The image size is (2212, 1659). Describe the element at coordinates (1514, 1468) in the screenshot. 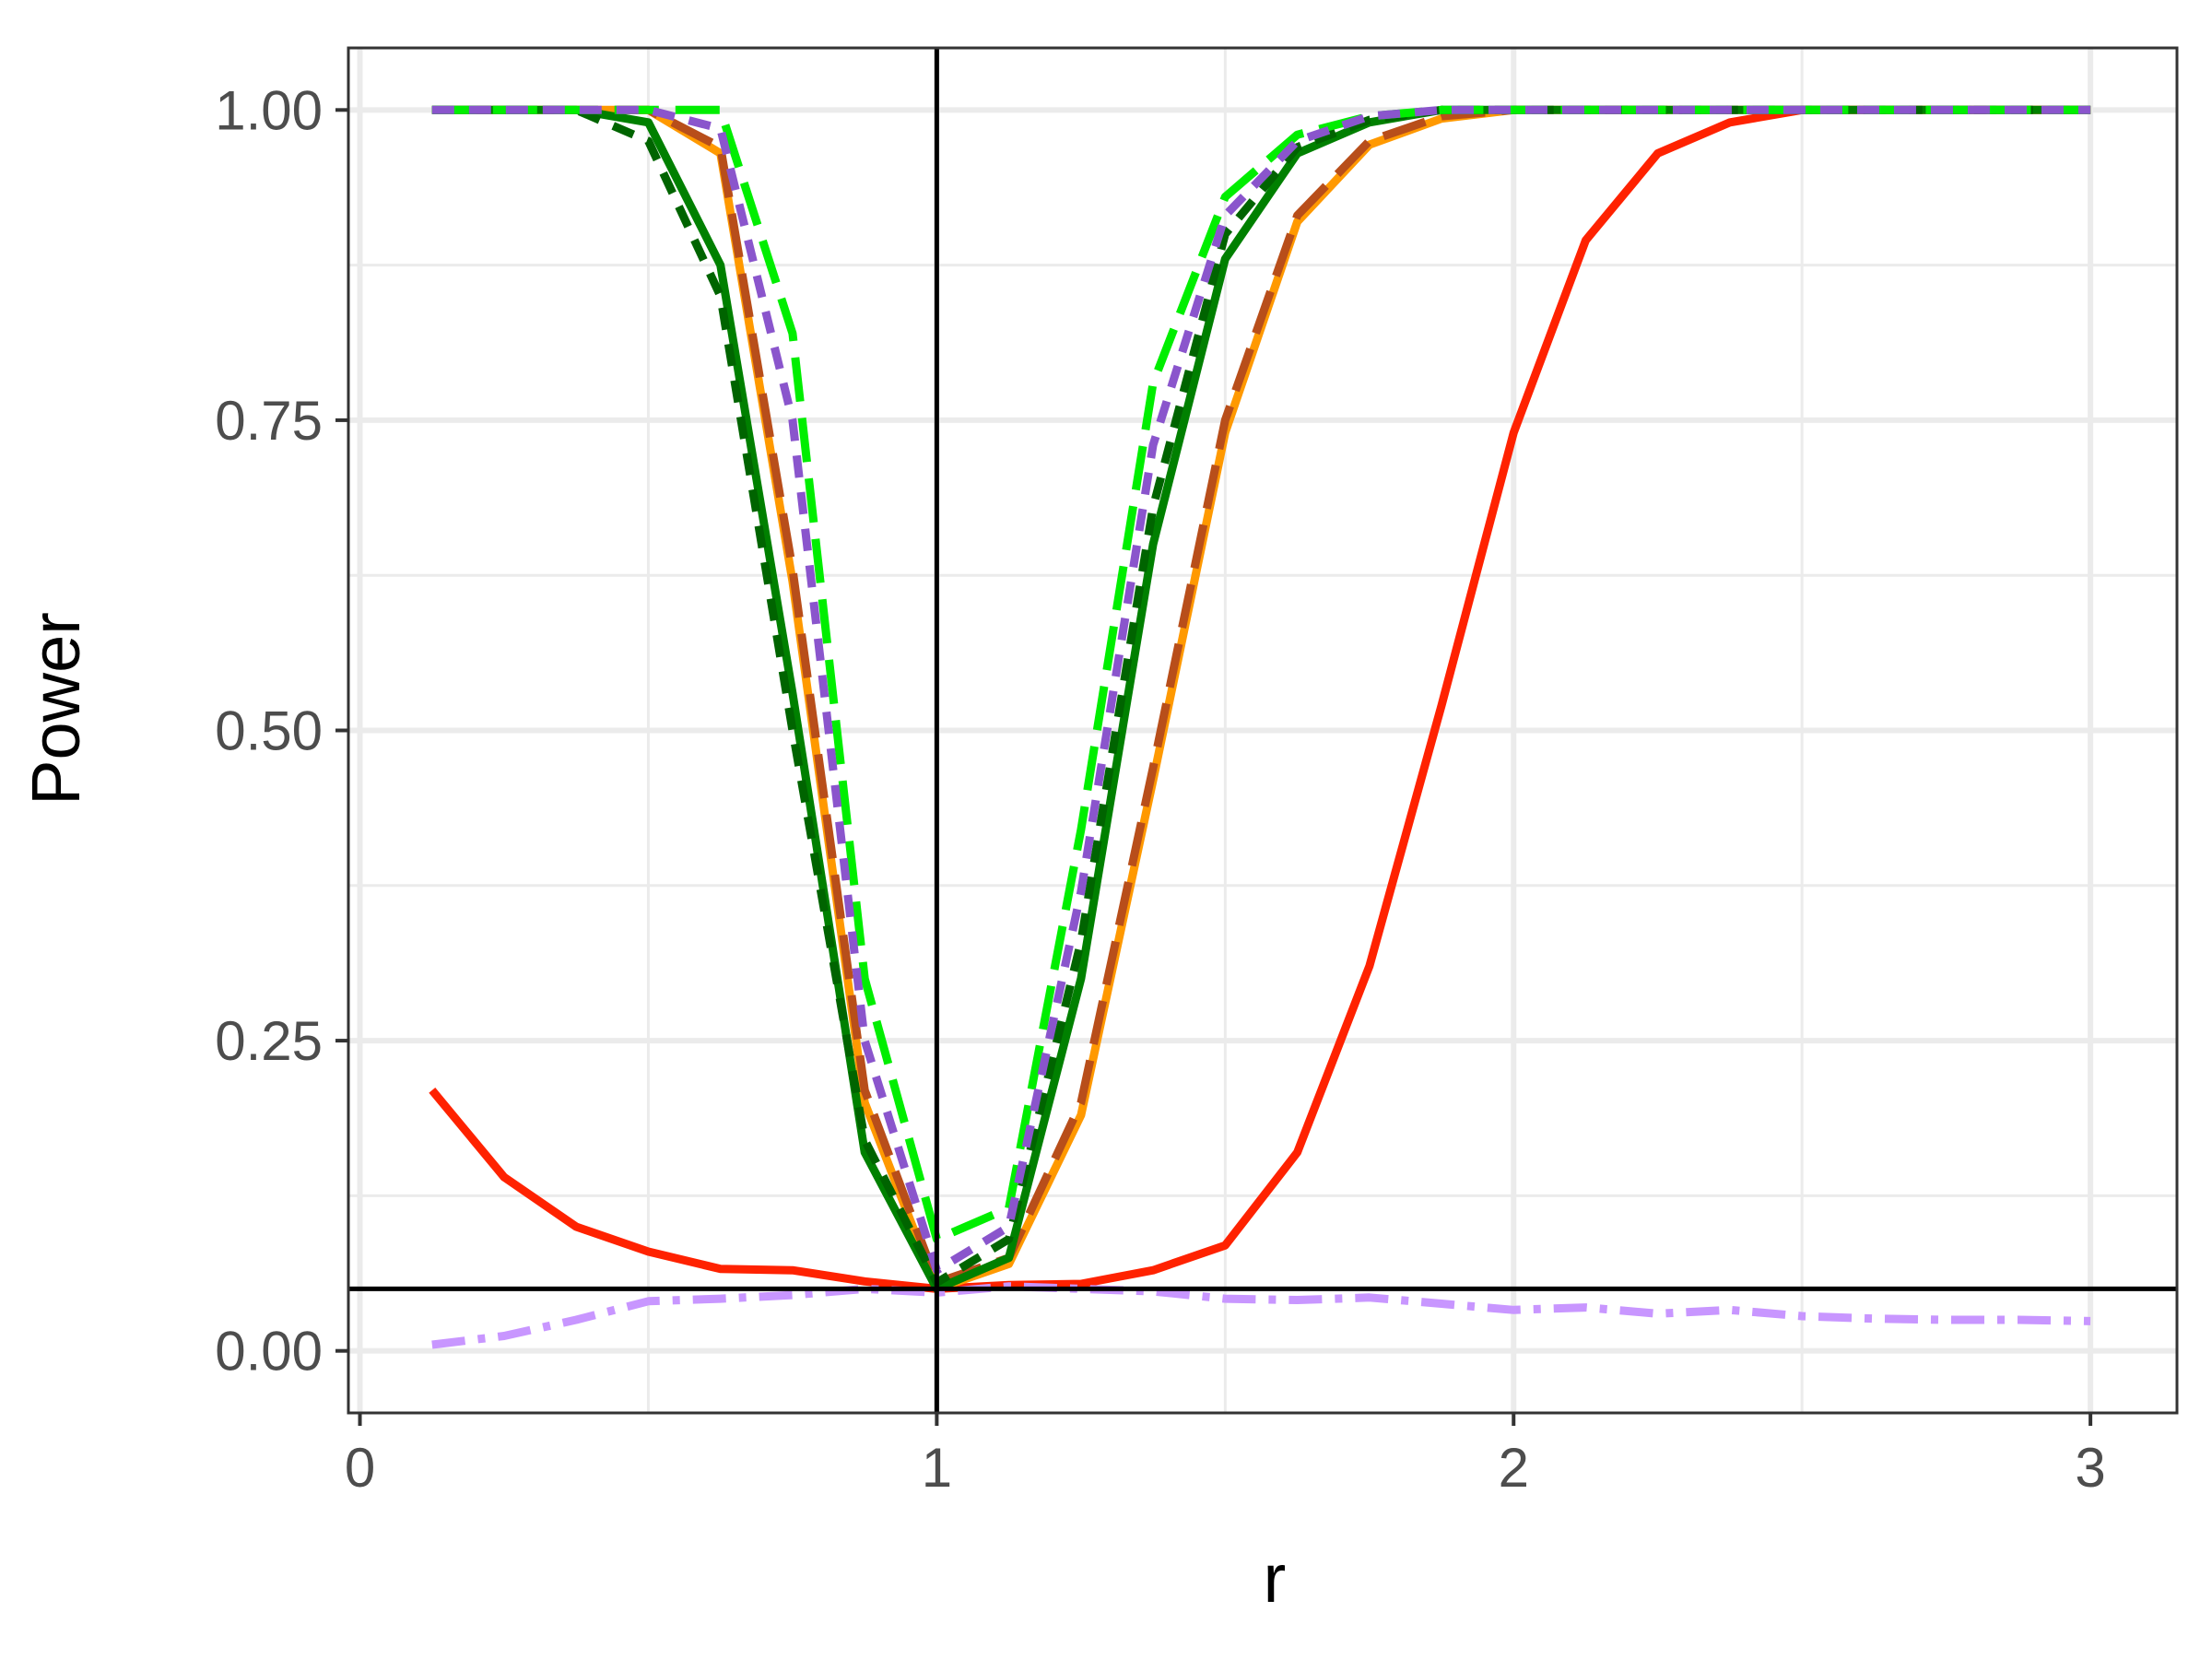

I see `x-tick-label: 2` at that location.